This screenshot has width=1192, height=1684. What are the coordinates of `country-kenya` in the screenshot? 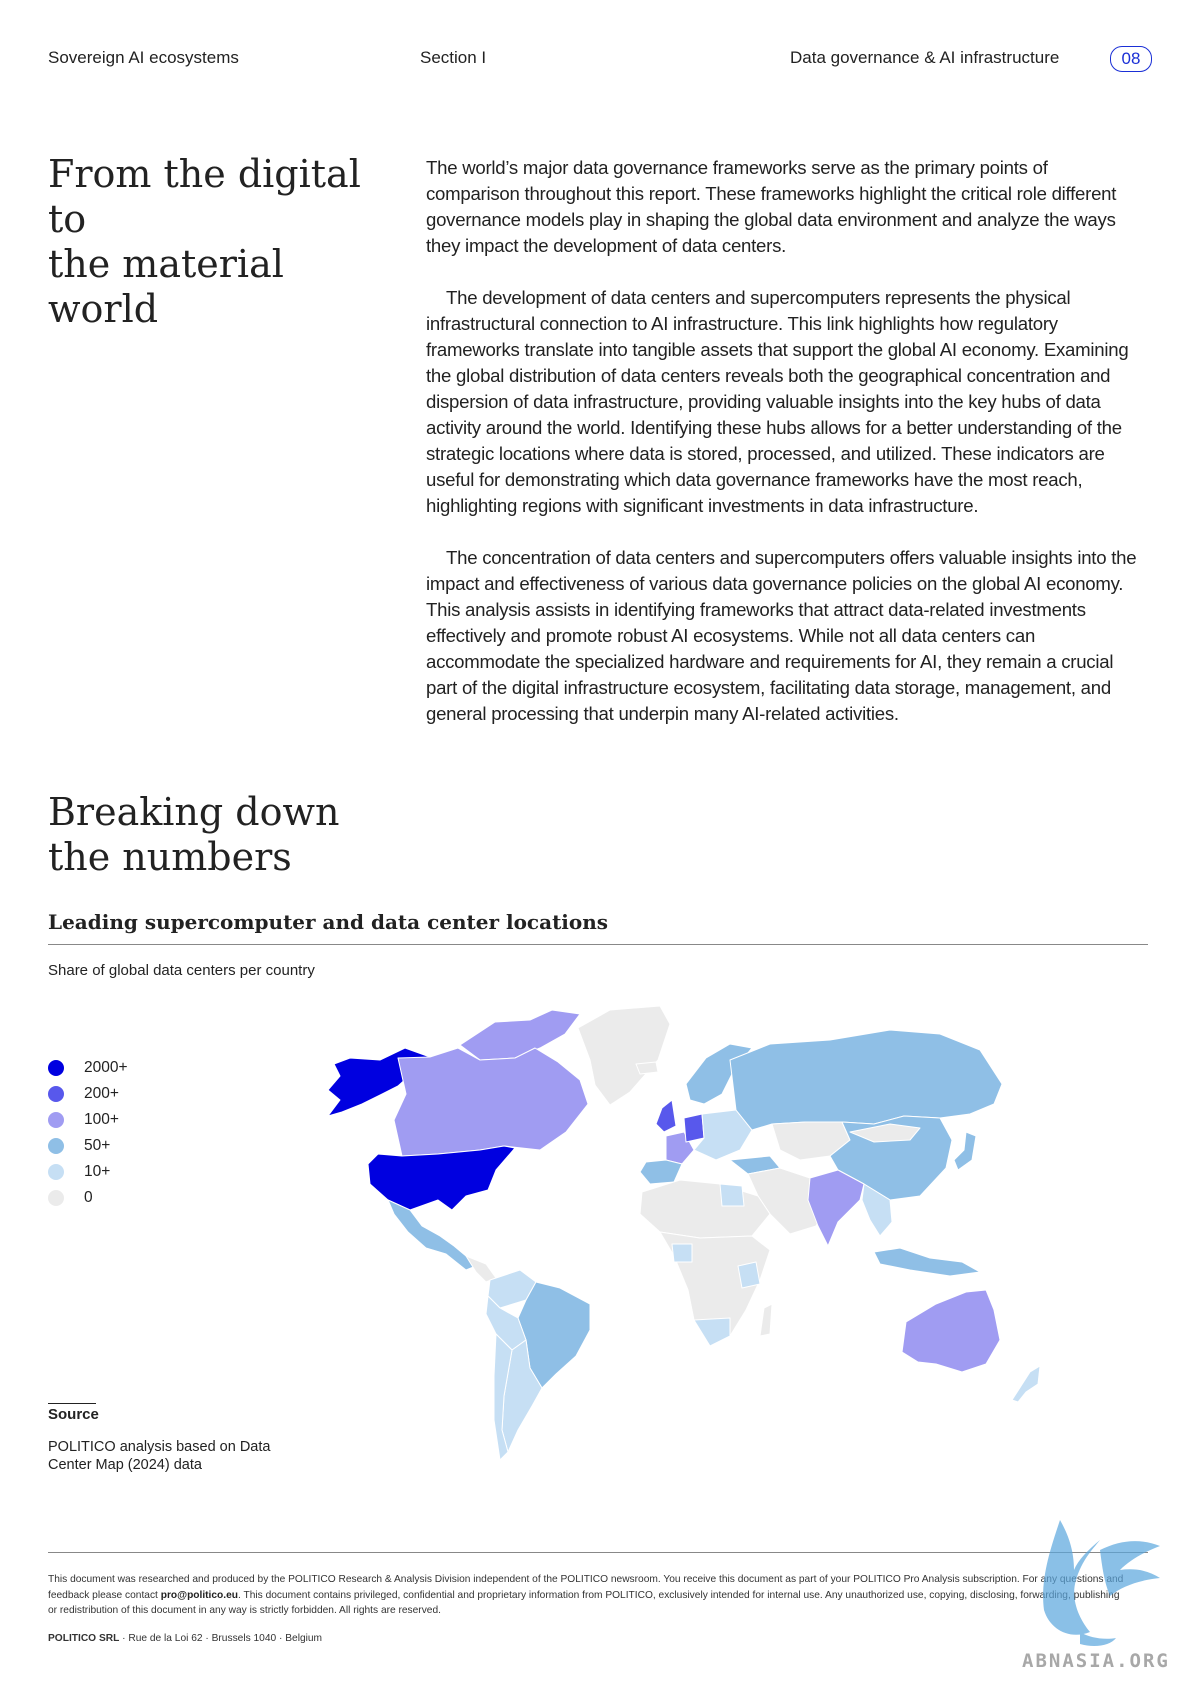 It's located at (749, 1275).